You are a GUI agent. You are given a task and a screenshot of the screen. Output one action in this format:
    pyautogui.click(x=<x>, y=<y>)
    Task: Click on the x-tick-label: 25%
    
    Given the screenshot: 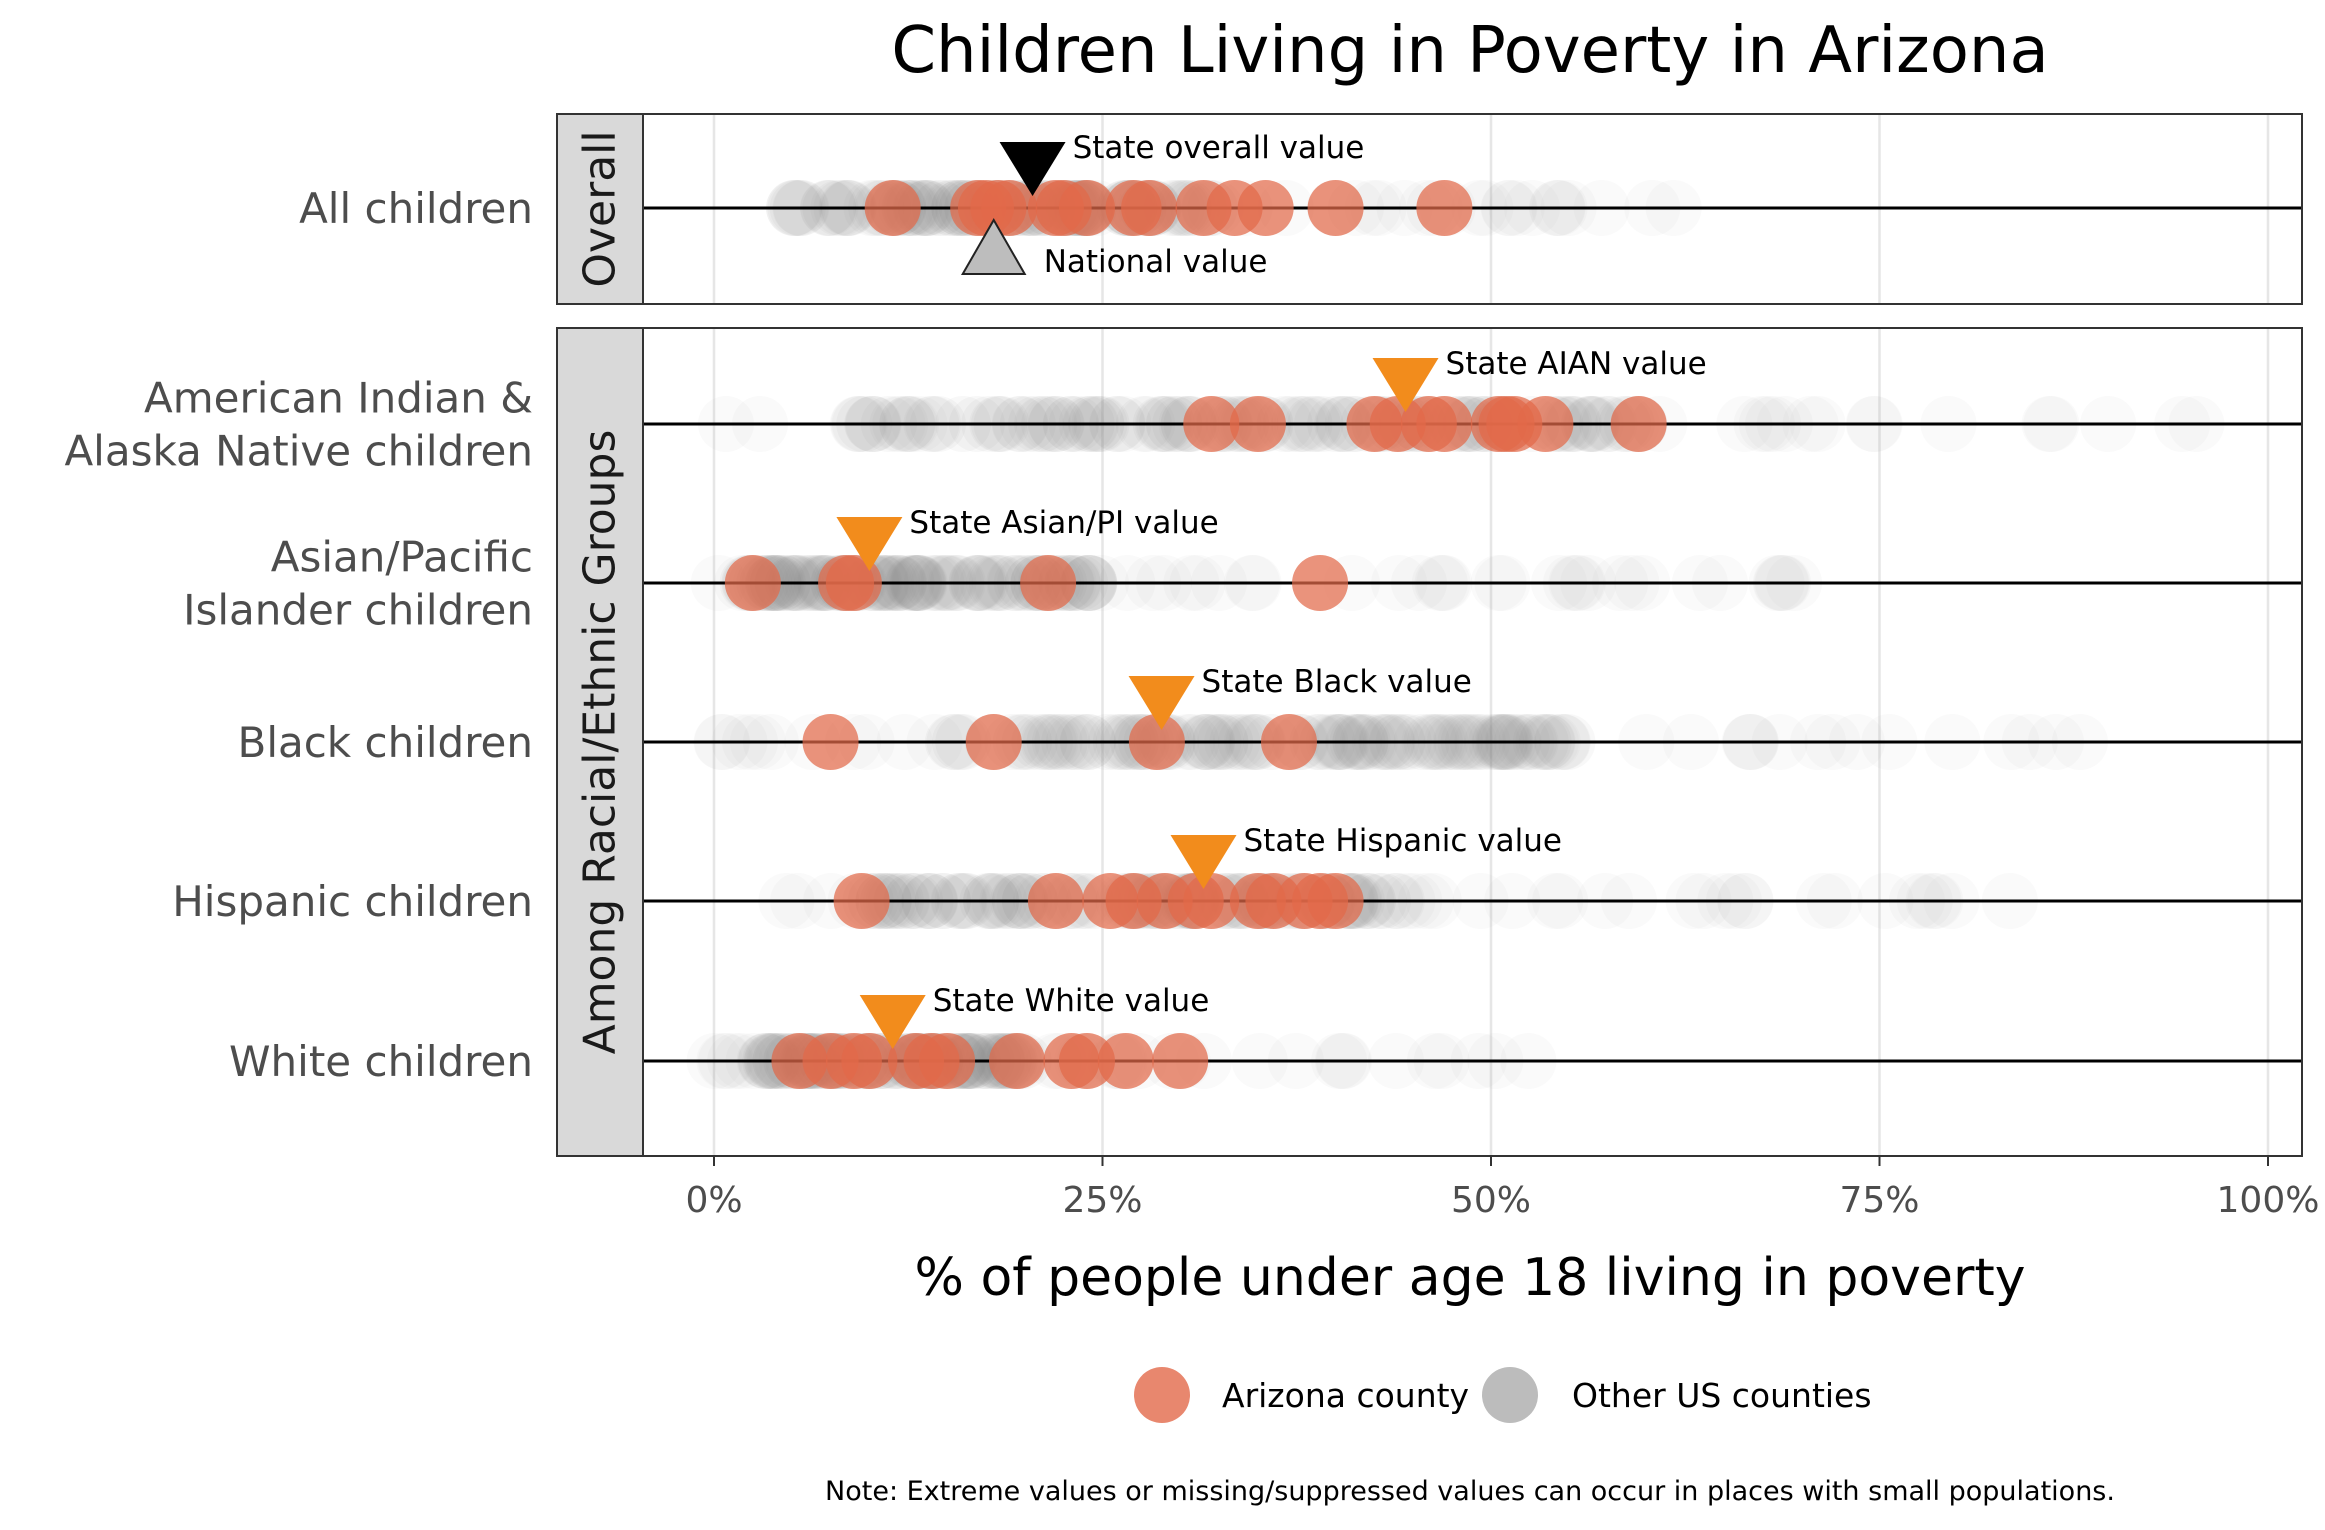 What is the action you would take?
    pyautogui.click(x=1102, y=1200)
    